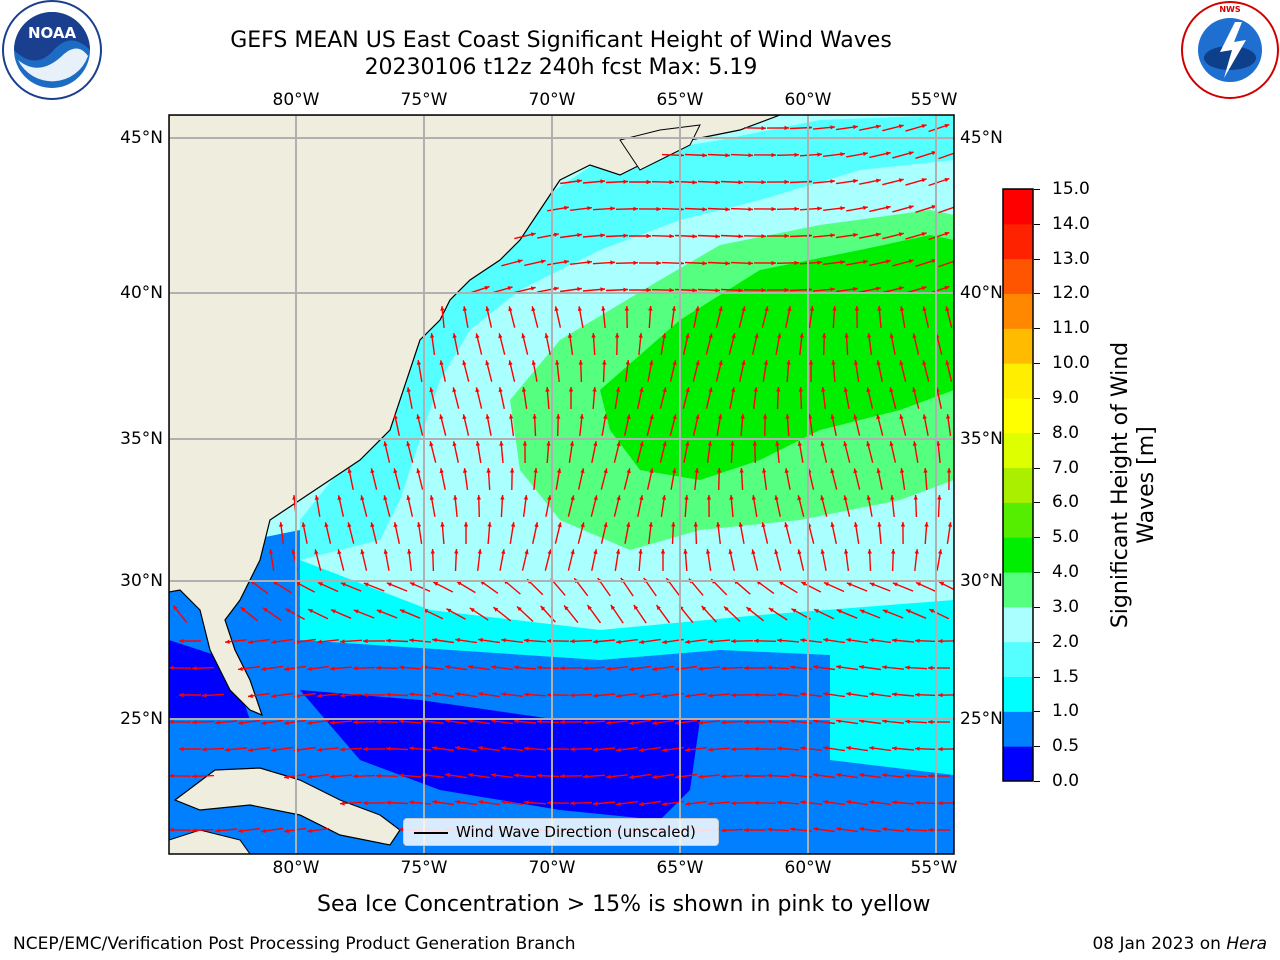 The height and width of the screenshot is (960, 1280). Describe the element at coordinates (141, 719) in the screenshot. I see `lat-label-left-25n: 25°N` at that location.